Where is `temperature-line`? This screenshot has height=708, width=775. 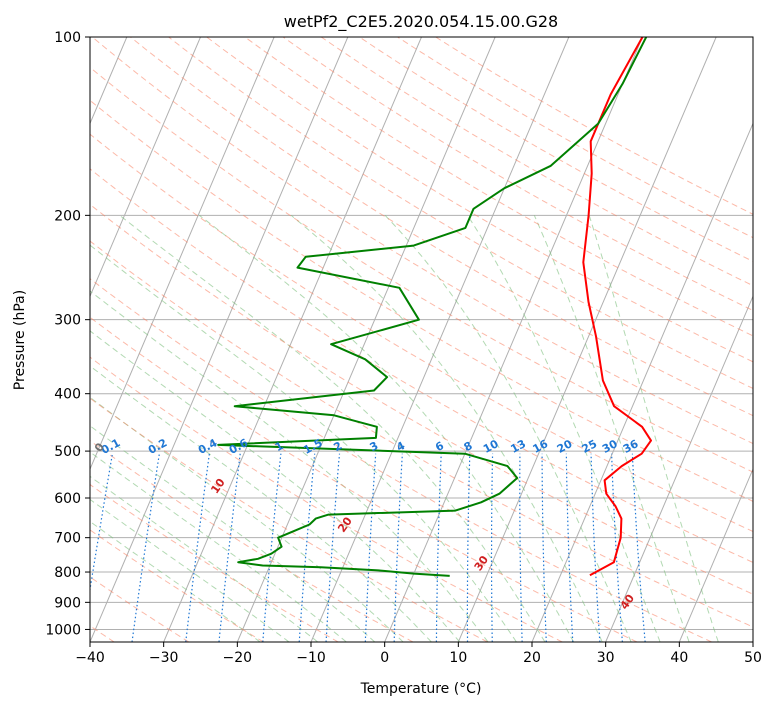 temperature-line is located at coordinates (617, 307).